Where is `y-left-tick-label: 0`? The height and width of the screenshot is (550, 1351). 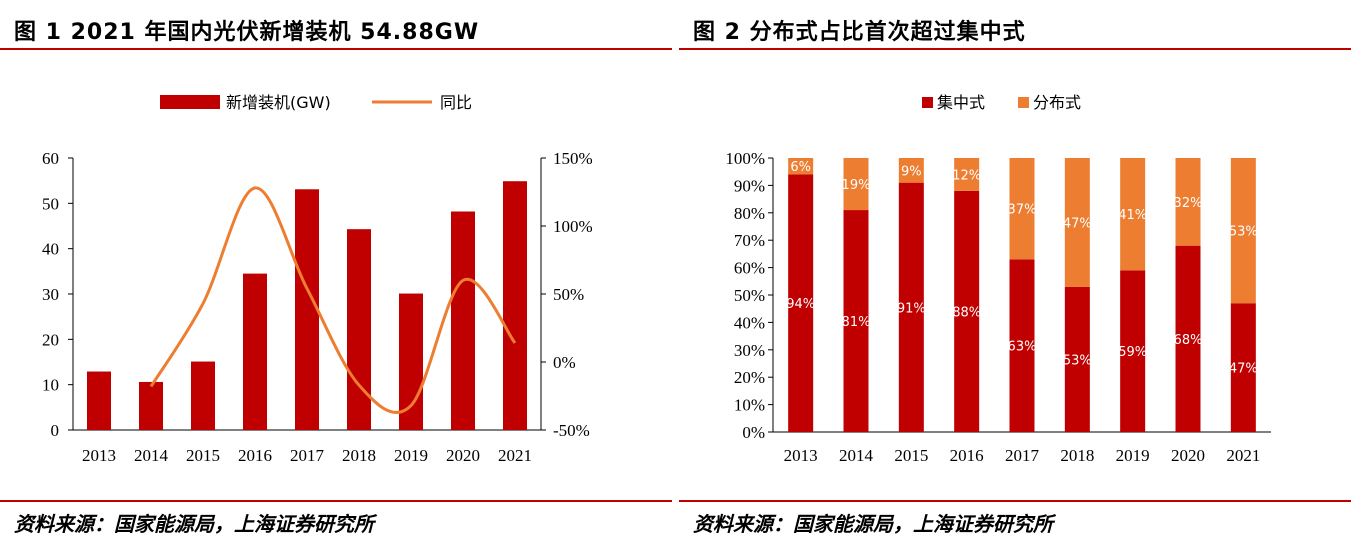
y-left-tick-label: 0 is located at coordinates (55, 430).